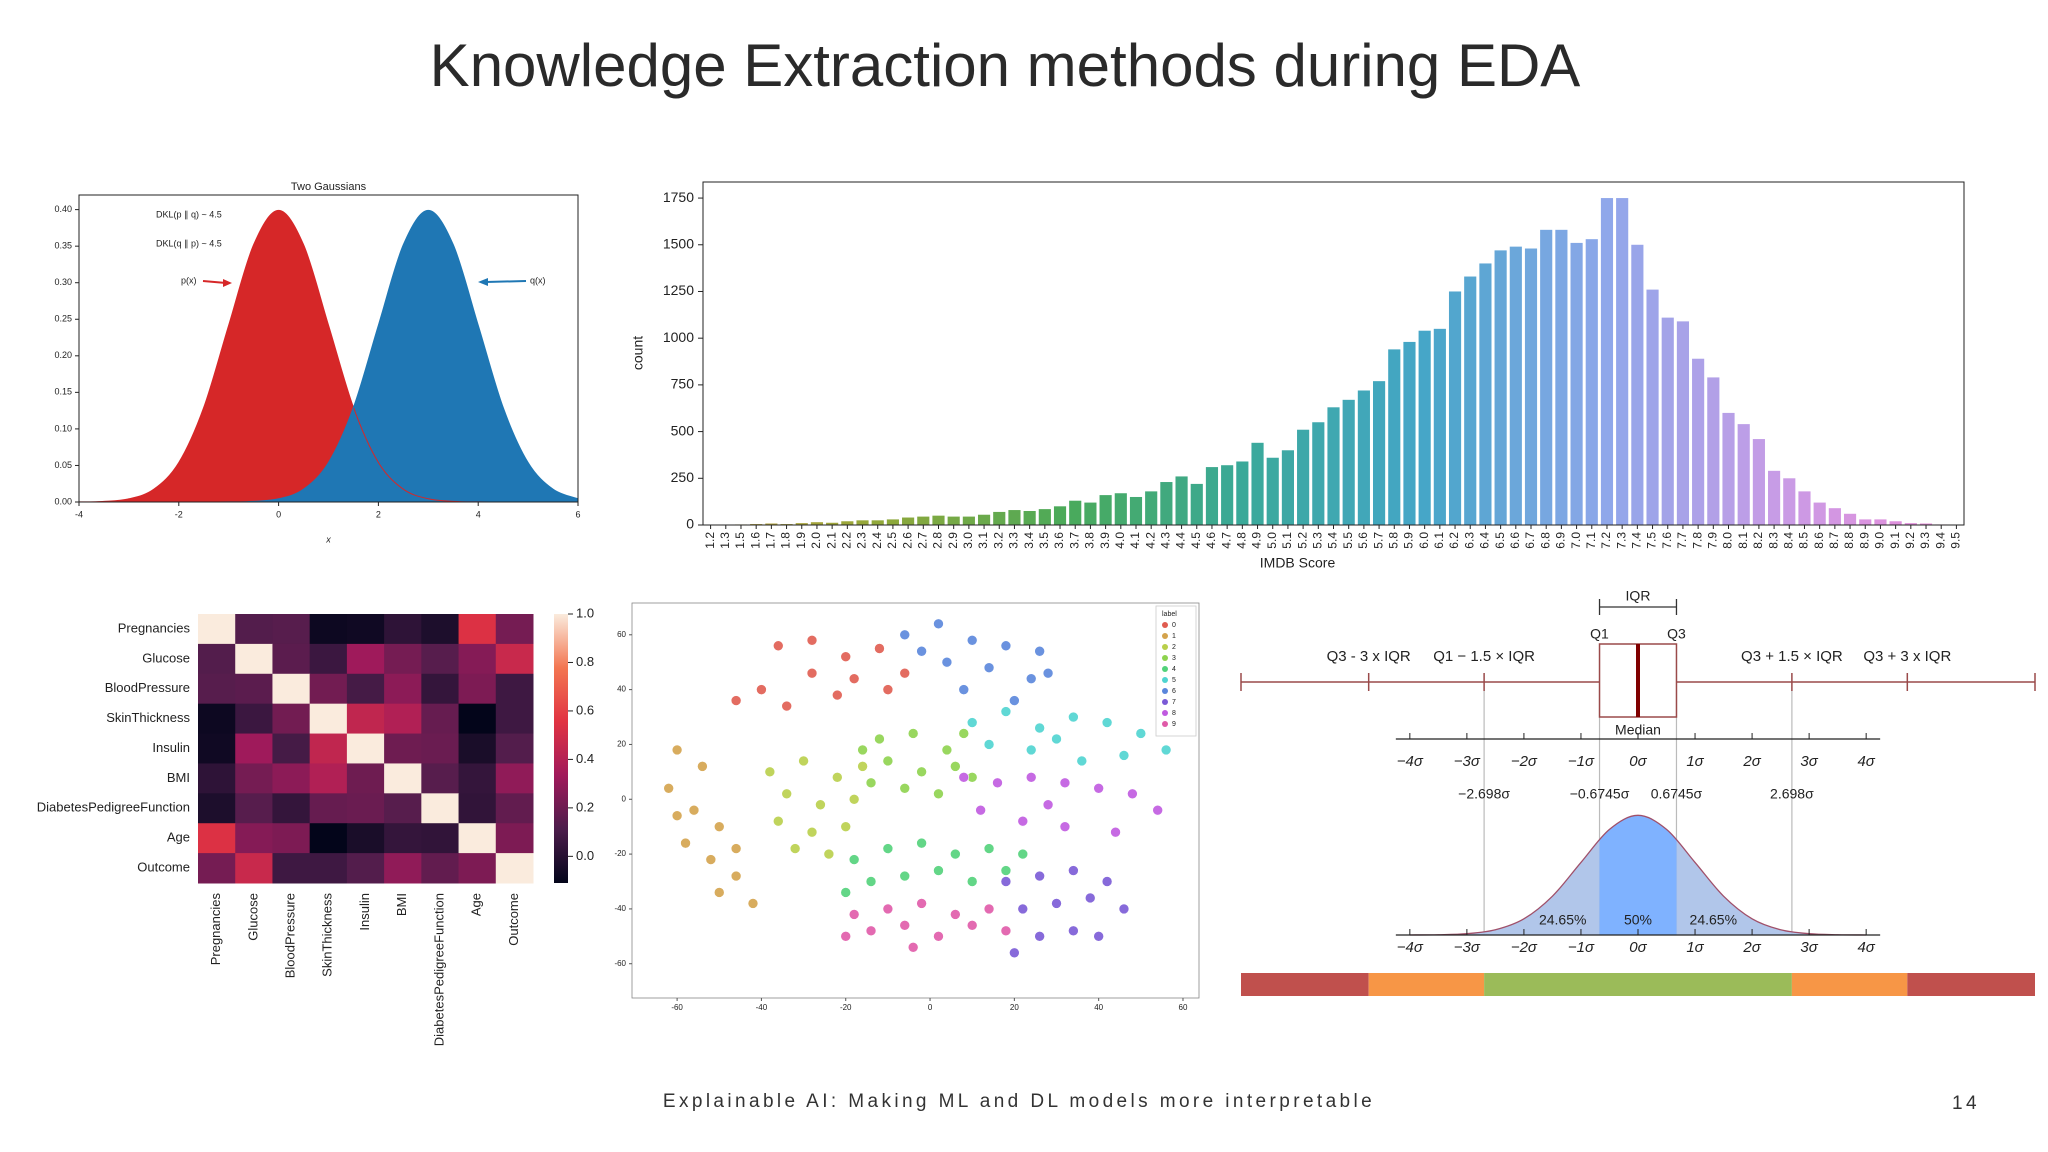 The image size is (2048, 1152). Describe the element at coordinates (1638, 920) in the screenshot. I see `area-label: 50%` at that location.